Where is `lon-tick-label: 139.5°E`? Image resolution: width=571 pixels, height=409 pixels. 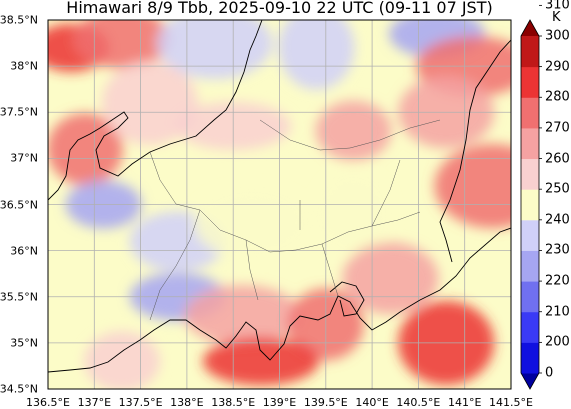
lon-tick-label: 139.5°E is located at coordinates (325, 402).